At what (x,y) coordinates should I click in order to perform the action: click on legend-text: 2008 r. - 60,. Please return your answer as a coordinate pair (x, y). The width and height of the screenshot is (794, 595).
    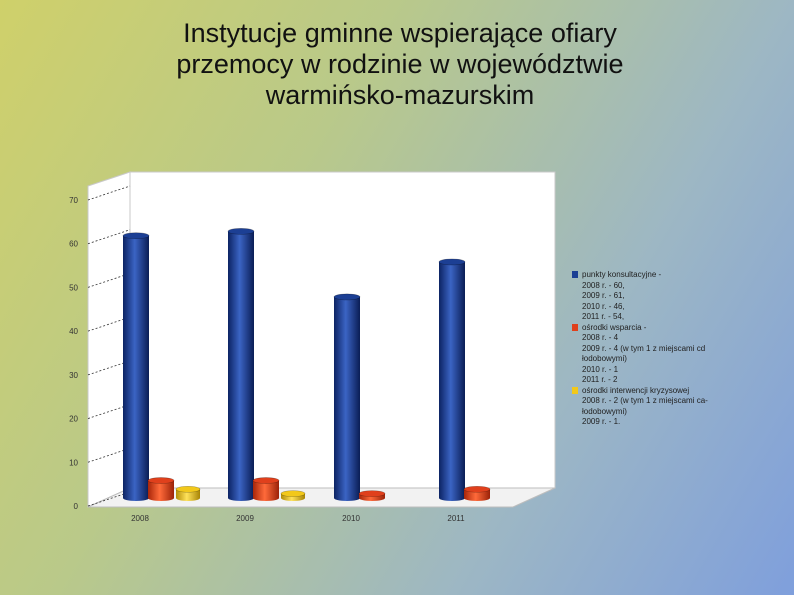
    Looking at the image, I should click on (603, 285).